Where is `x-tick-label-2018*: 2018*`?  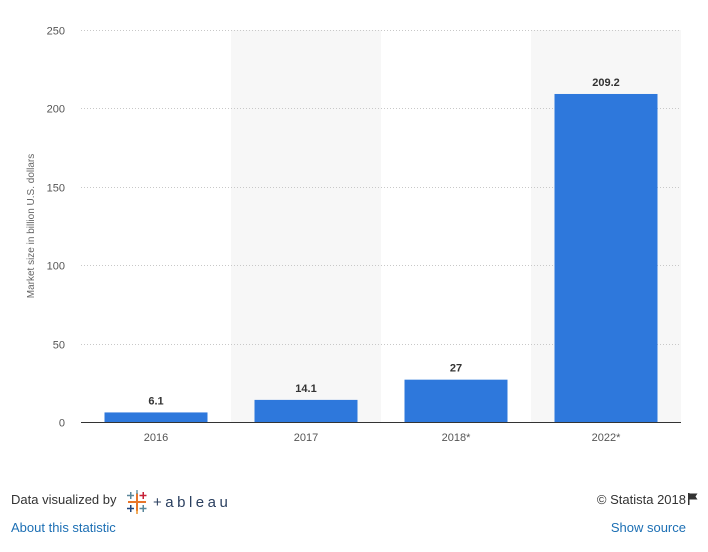 x-tick-label-2018*: 2018* is located at coordinates (456, 438).